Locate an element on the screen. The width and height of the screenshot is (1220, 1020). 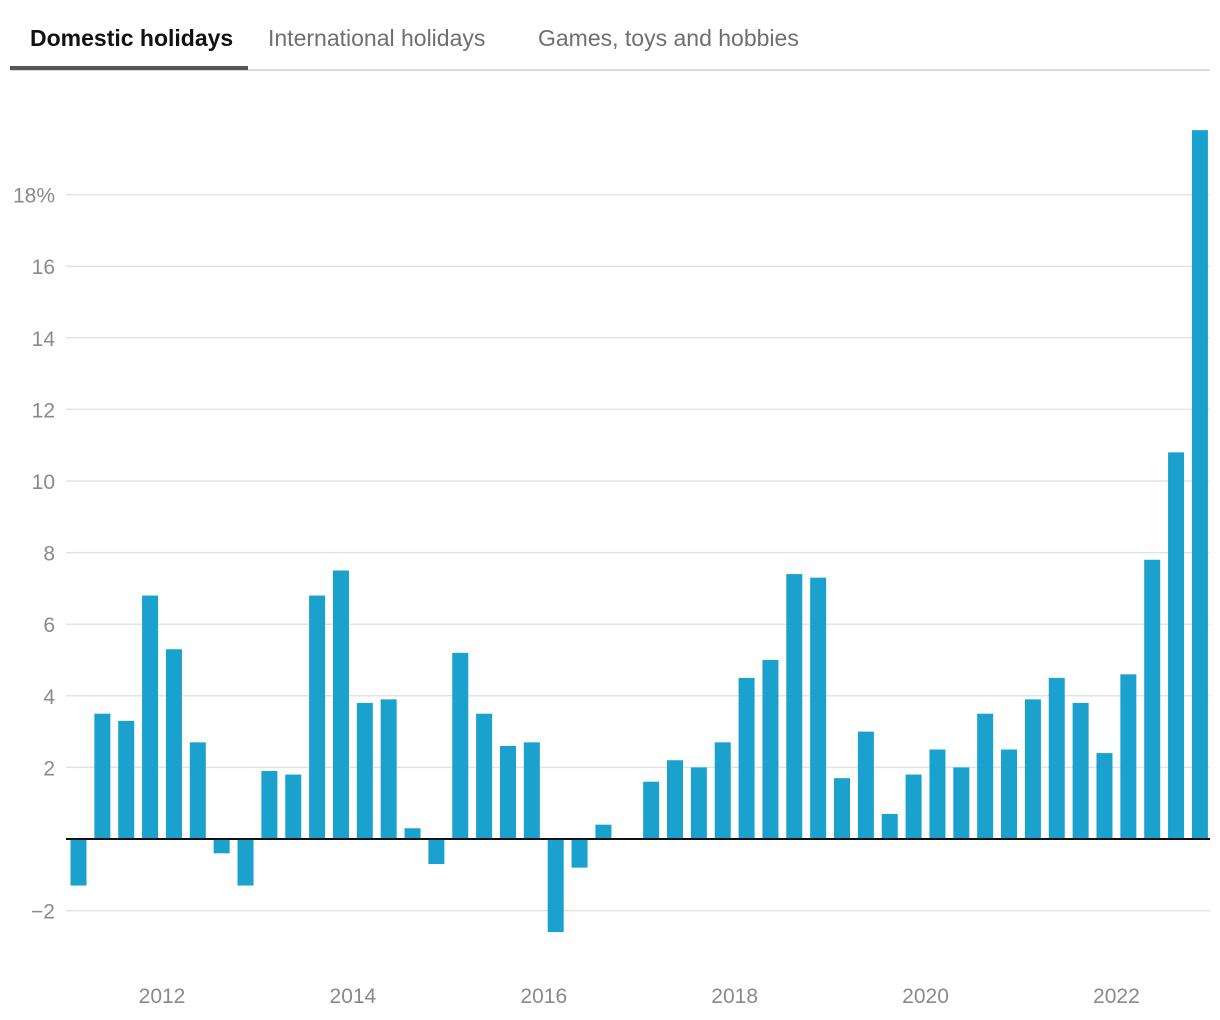
x-tick-label: 2018 is located at coordinates (734, 996).